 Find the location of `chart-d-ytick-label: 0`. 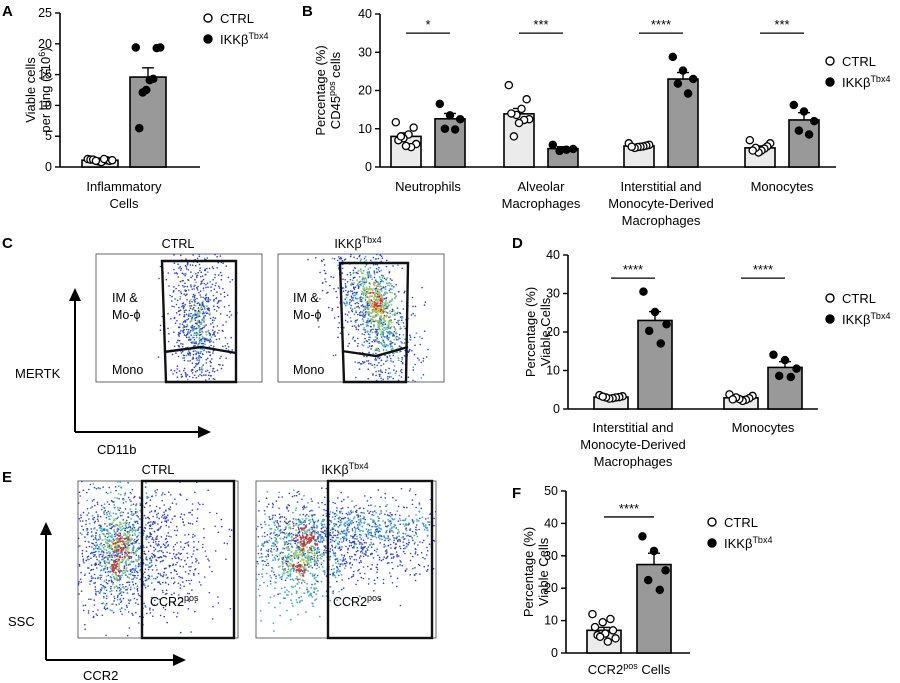

chart-d-ytick-label: 0 is located at coordinates (556, 409).